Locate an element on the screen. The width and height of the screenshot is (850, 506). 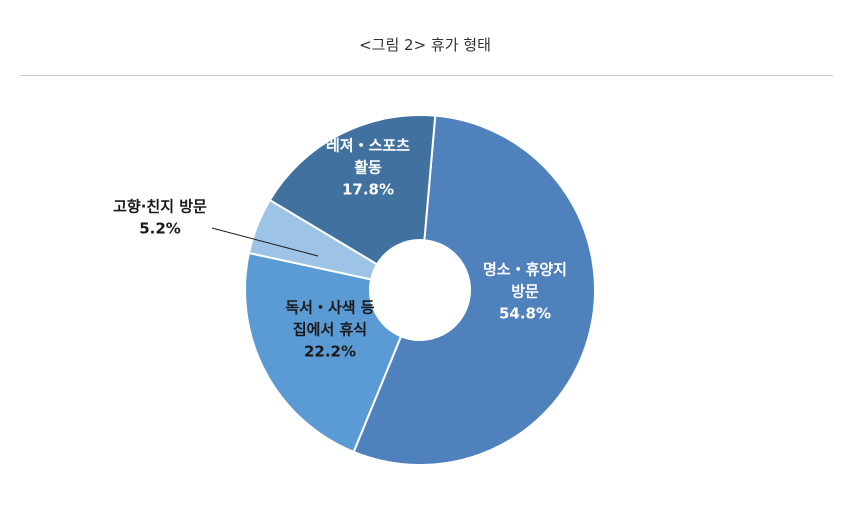
figure-title: <그림 2> 휴가 형태 is located at coordinates (425, 45).